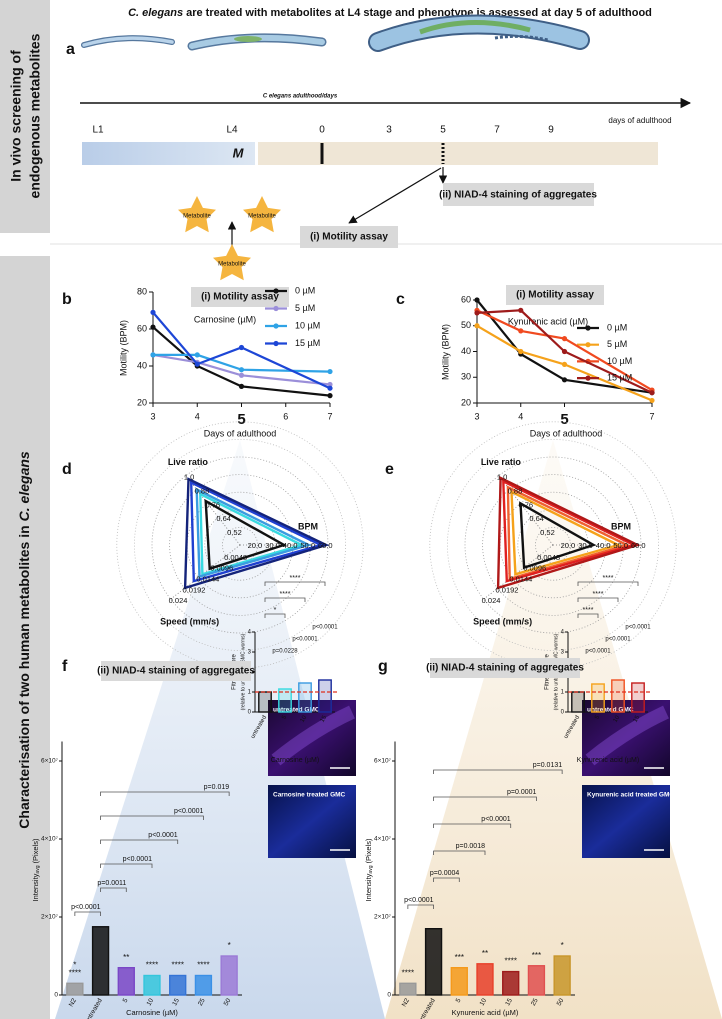 The width and height of the screenshot is (722, 1019). What do you see at coordinates (197, 416) in the screenshot?
I see `x-tick-label: 4` at bounding box center [197, 416].